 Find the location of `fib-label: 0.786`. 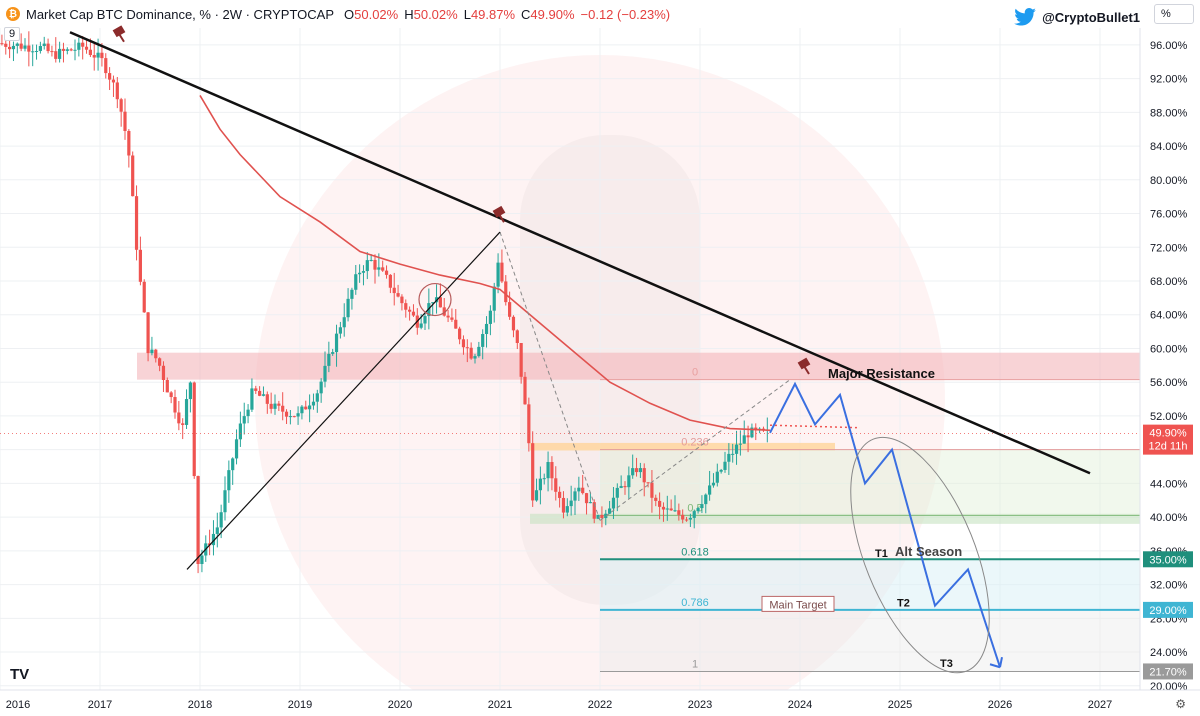

fib-label: 0.786 is located at coordinates (695, 603).